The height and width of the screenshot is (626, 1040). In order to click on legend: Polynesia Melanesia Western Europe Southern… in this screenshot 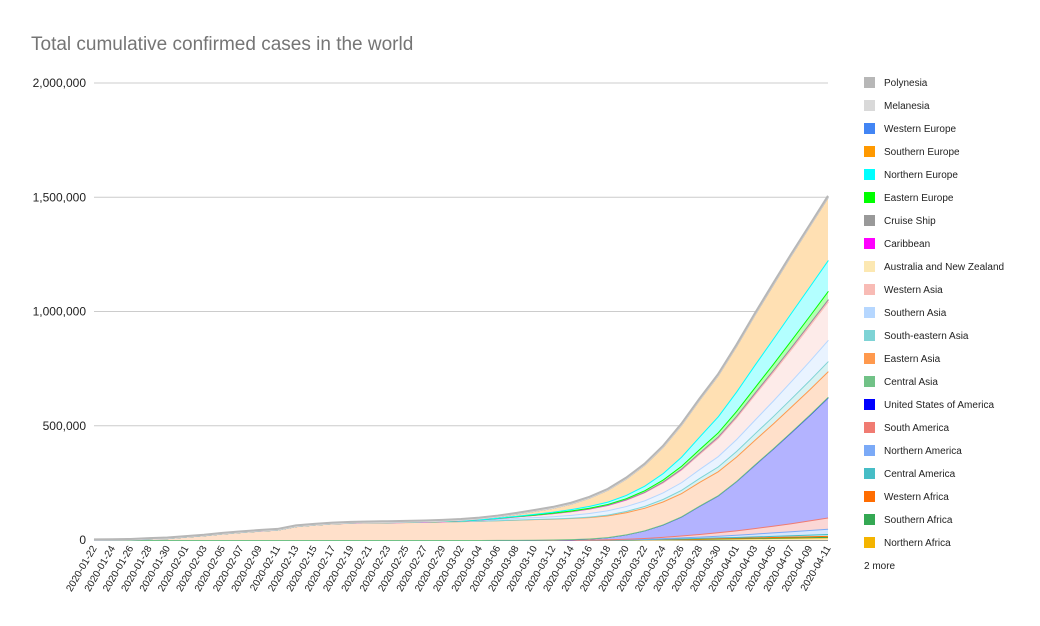, I will do `click(934, 313)`.